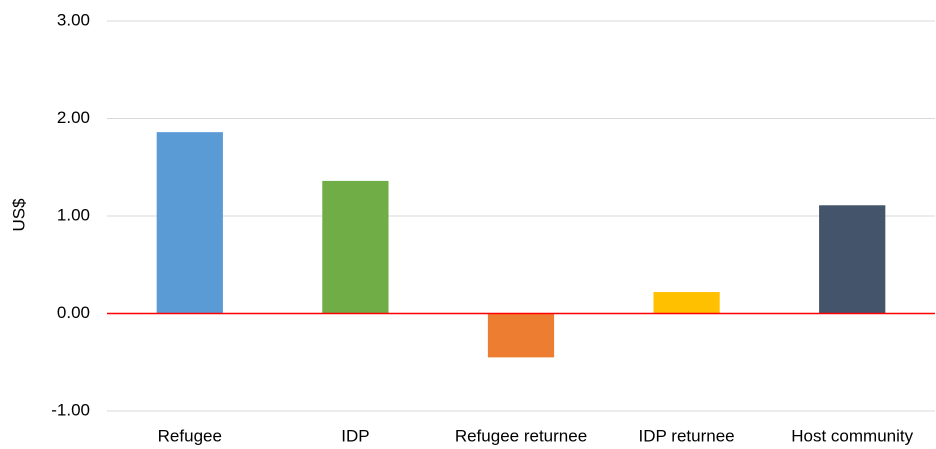 This screenshot has width=936, height=449. Describe the element at coordinates (73, 117) in the screenshot. I see `y-tick-label: 2.00` at that location.